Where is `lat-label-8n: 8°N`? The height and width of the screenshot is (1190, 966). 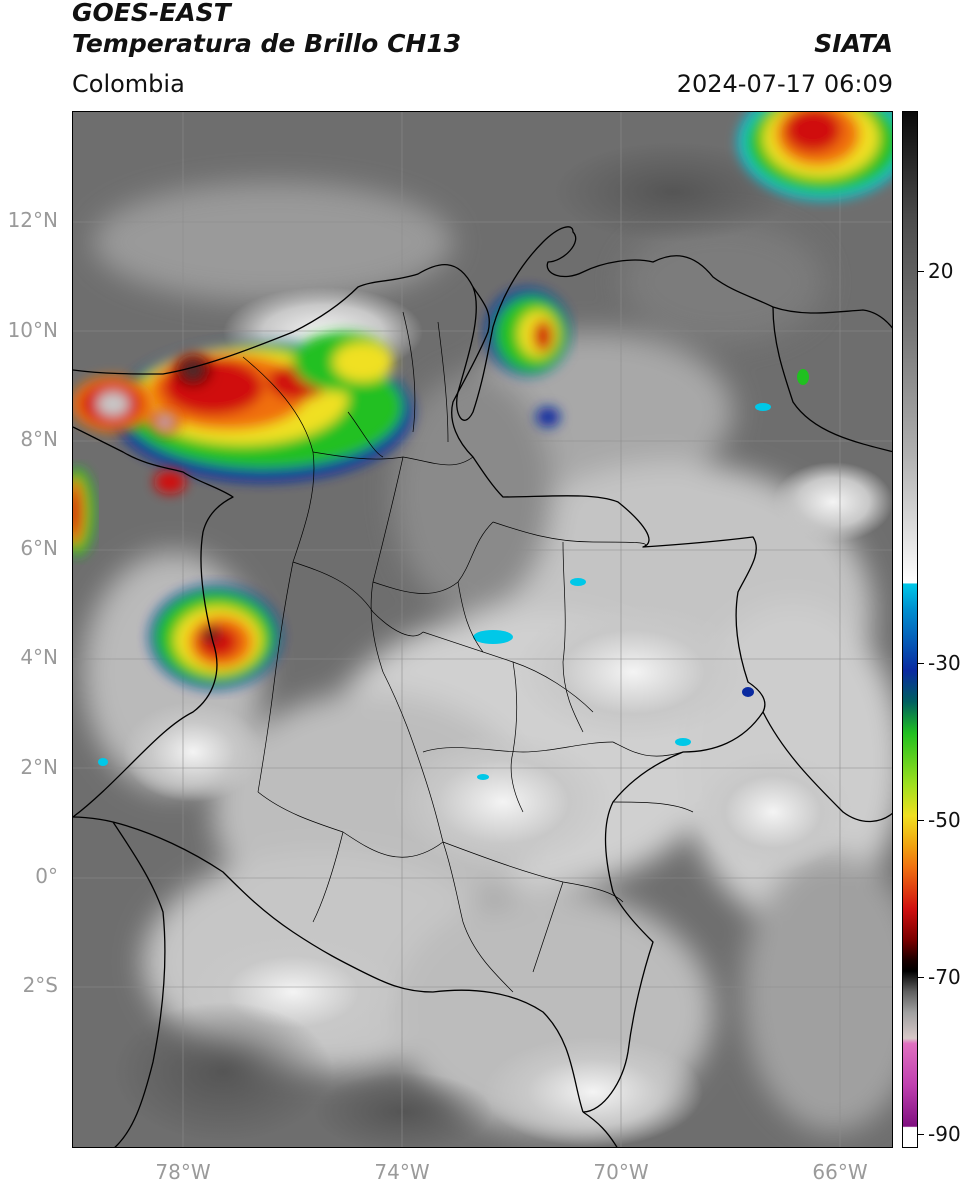
lat-label-8n: 8°N is located at coordinates (39, 439).